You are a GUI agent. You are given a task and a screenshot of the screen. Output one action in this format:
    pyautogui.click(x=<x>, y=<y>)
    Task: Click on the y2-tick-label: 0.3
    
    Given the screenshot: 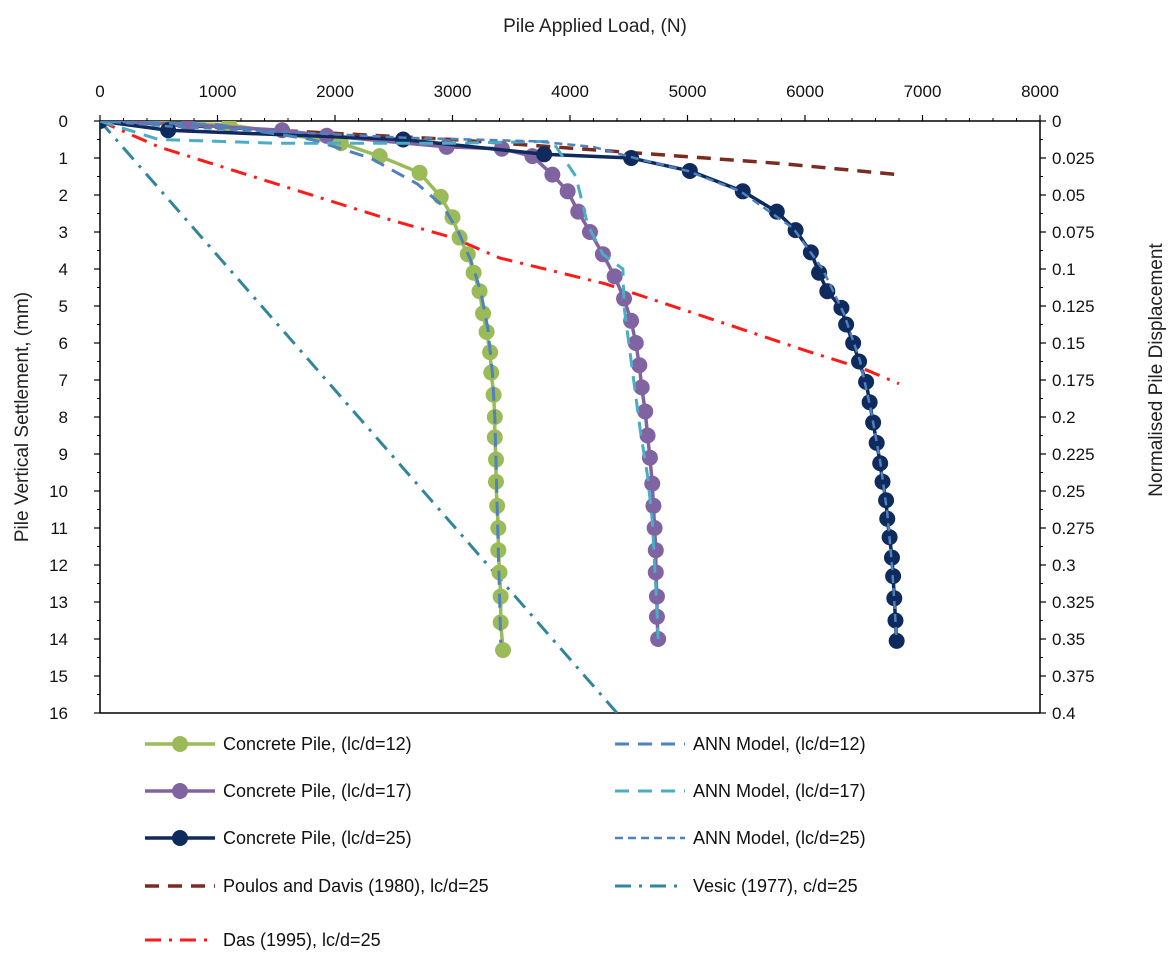 What is the action you would take?
    pyautogui.click(x=1064, y=565)
    